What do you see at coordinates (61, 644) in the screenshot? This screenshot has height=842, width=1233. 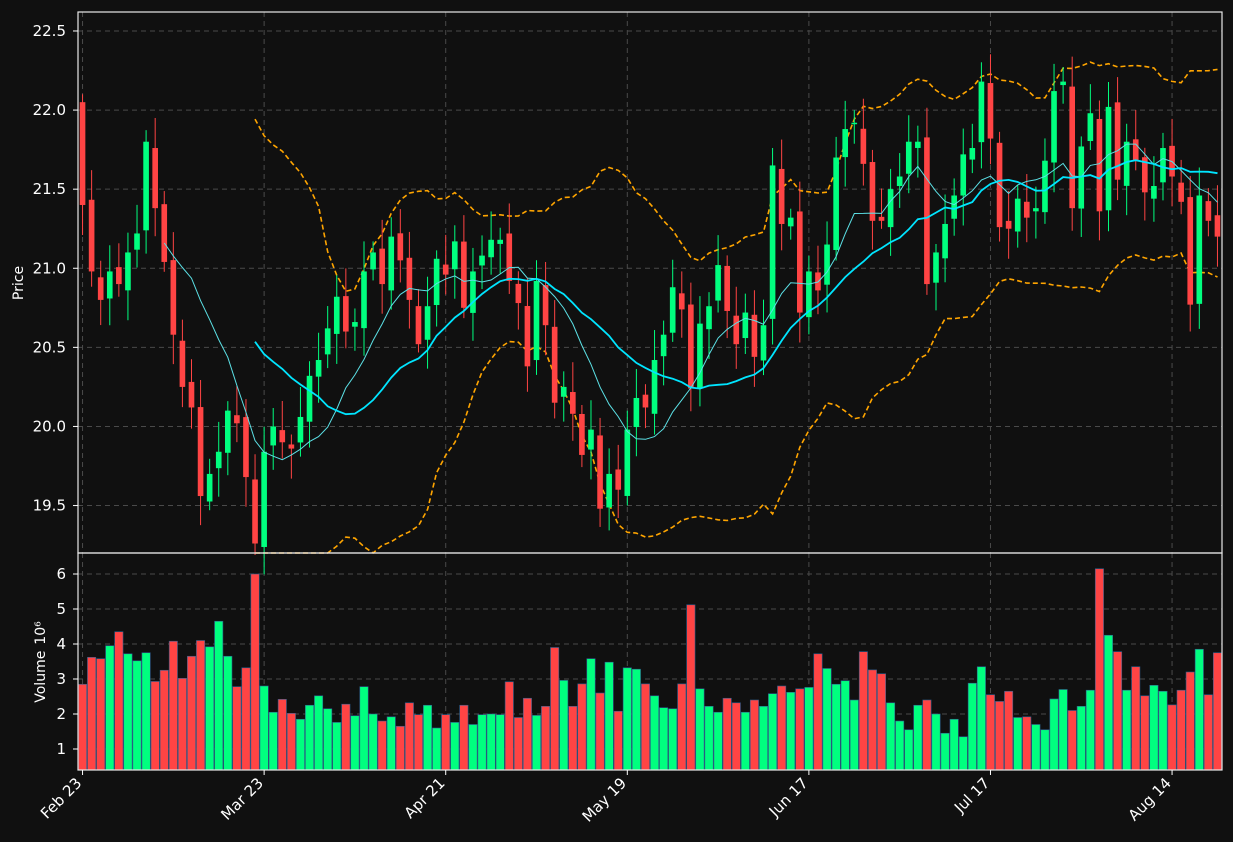 I see `volume-tick-label: 4` at bounding box center [61, 644].